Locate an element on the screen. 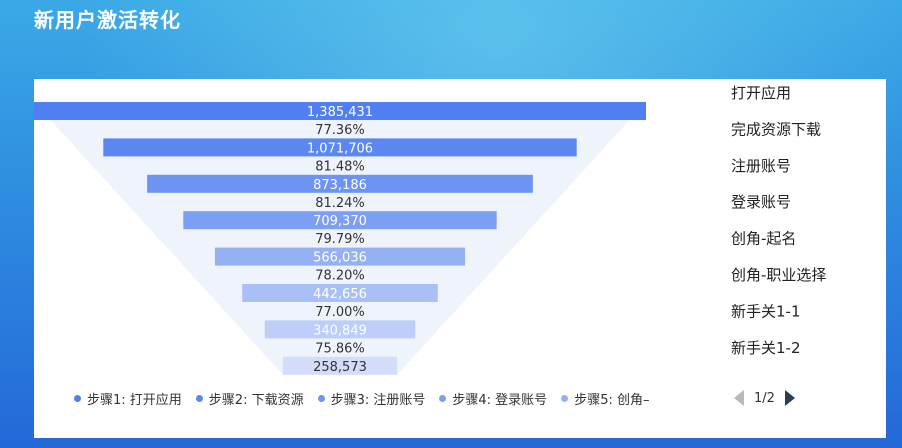  legend-item-3: 步骤3: 注册账号 is located at coordinates (371, 398).